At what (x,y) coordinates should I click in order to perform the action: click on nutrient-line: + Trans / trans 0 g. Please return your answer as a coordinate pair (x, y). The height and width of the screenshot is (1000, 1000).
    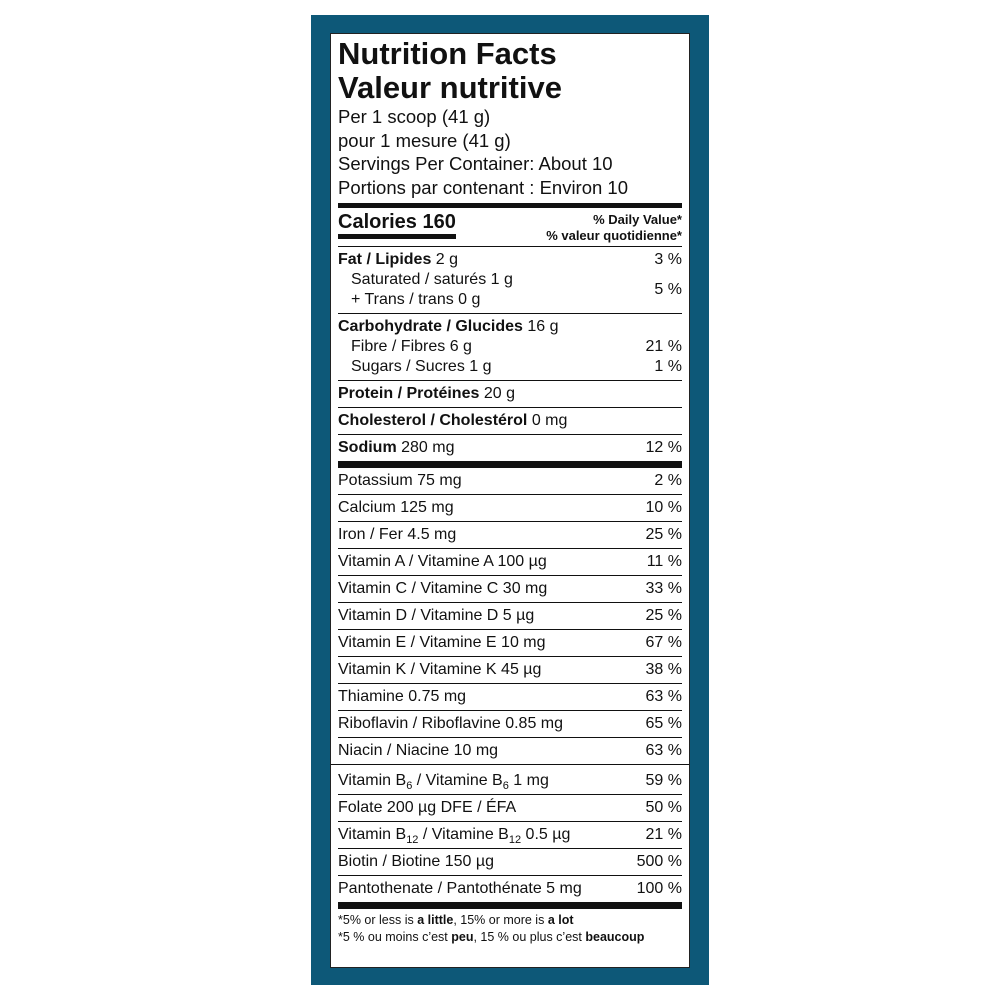
    Looking at the image, I should click on (425, 300).